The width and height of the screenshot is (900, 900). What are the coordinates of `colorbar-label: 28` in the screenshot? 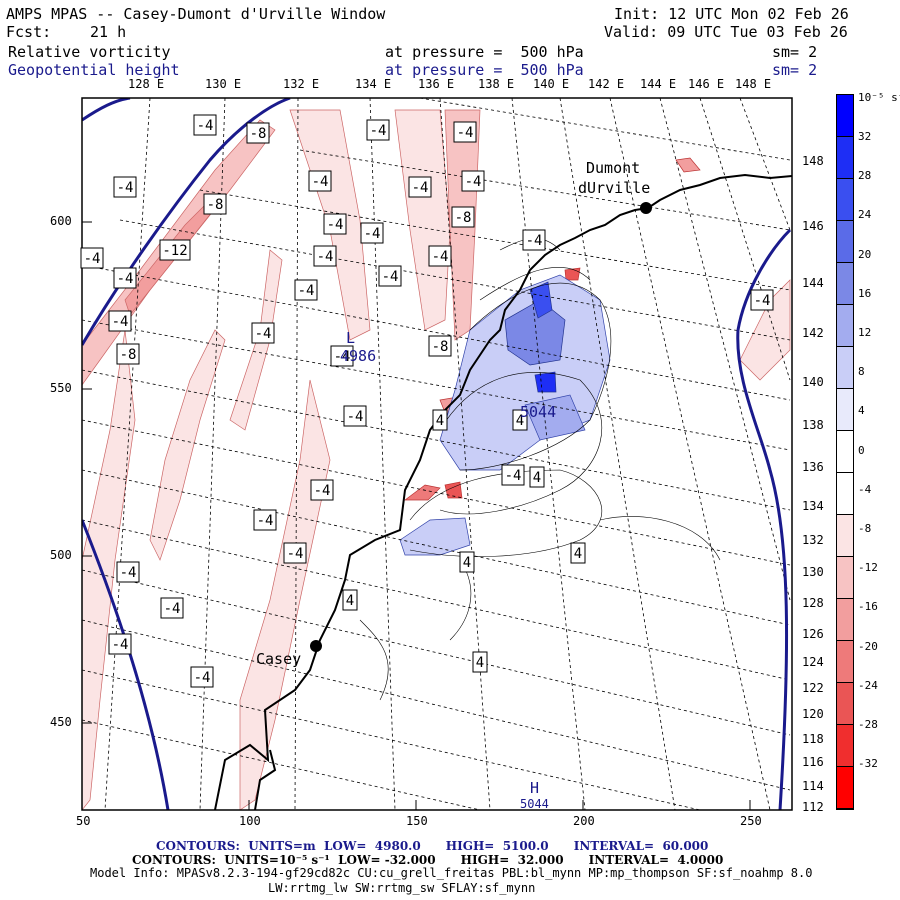 It's located at (865, 176).